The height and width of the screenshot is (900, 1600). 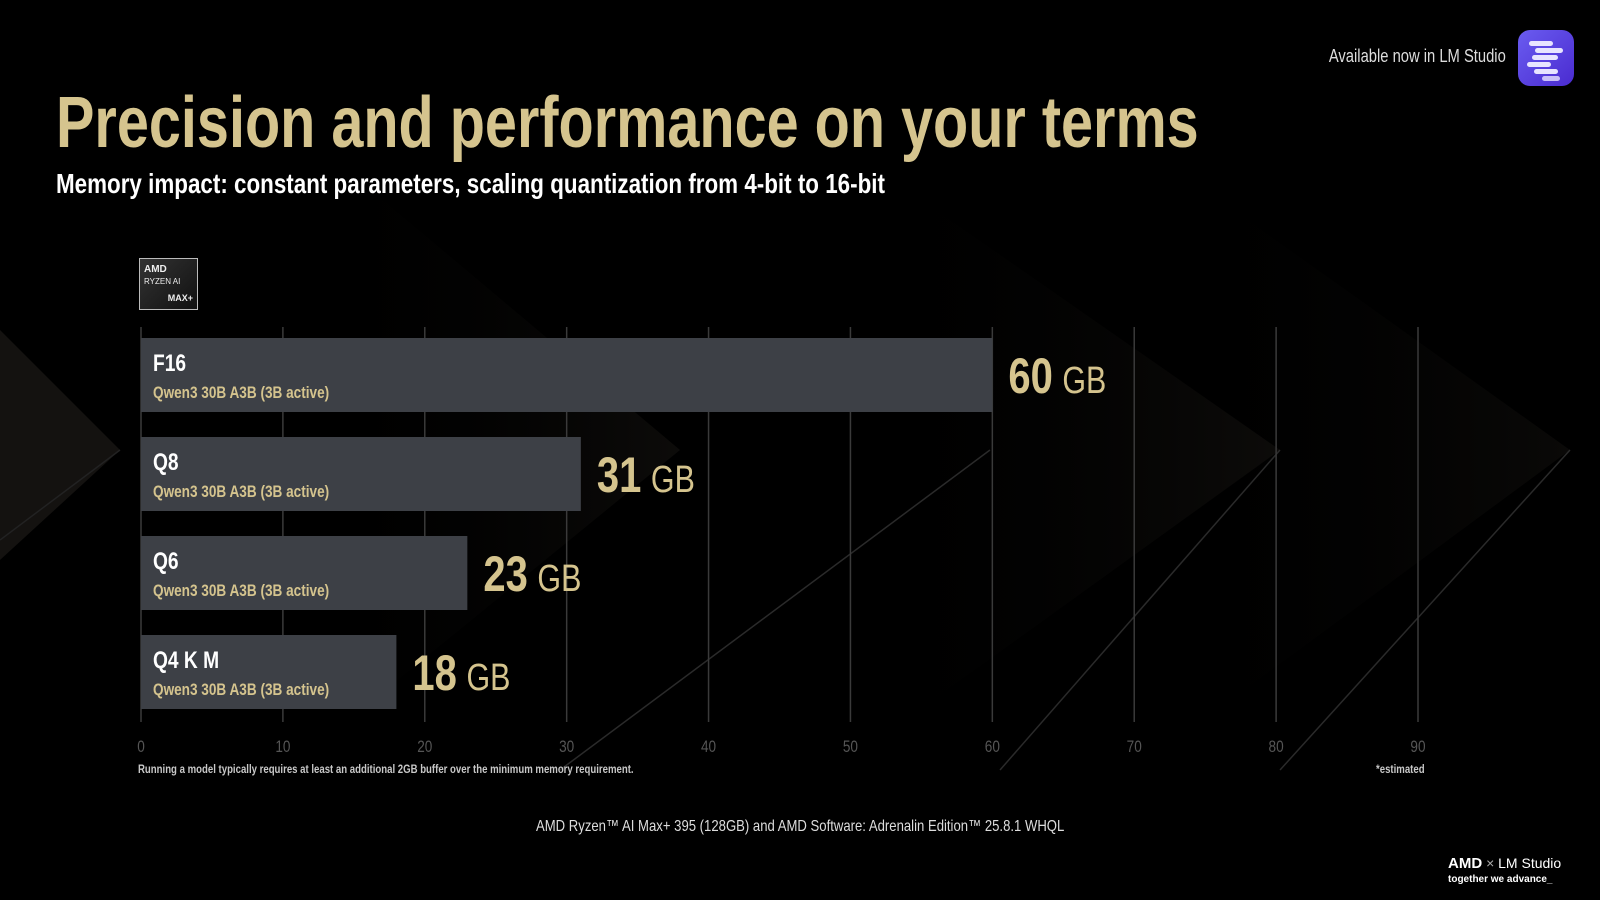 What do you see at coordinates (532, 574) in the screenshot?
I see `value-label: 23 GB` at bounding box center [532, 574].